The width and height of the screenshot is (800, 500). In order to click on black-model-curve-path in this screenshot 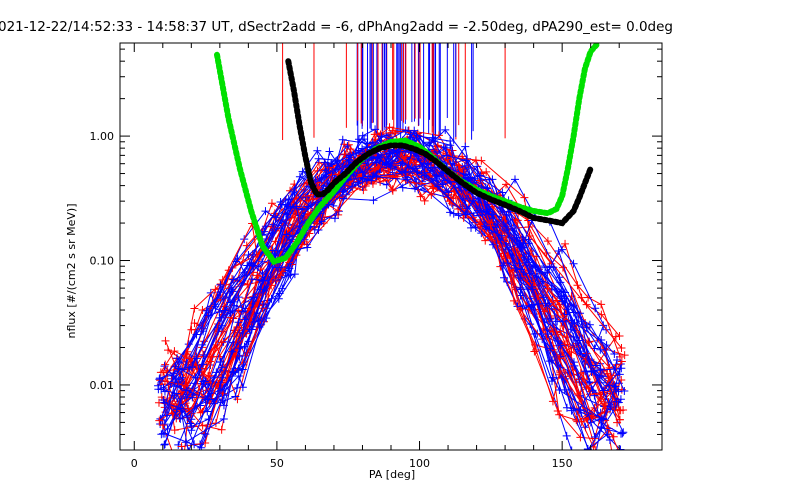, I will do `click(439, 142)`.